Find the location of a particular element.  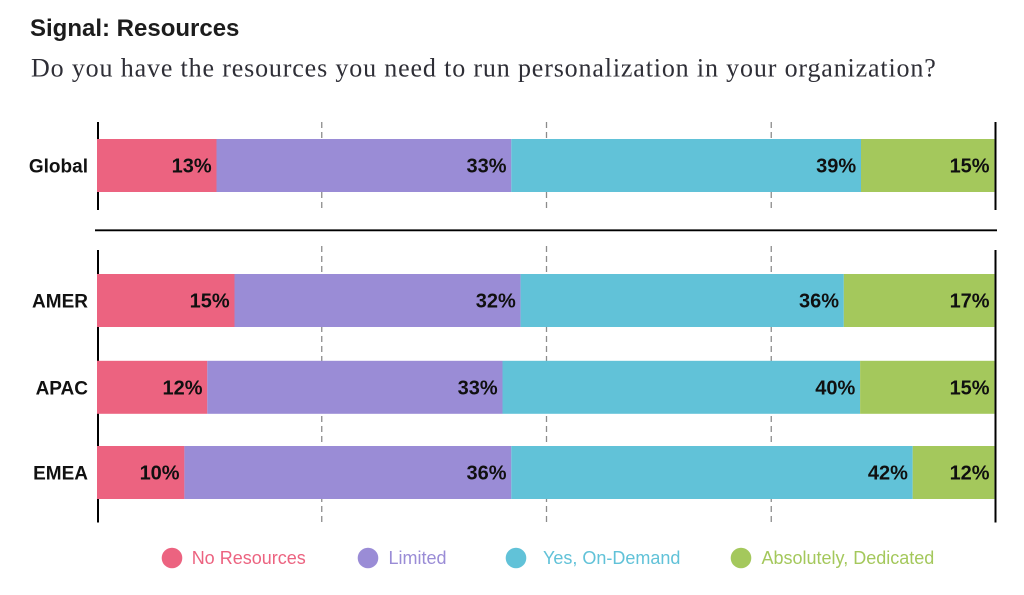

svg-text: 39% is located at coordinates (836, 167).